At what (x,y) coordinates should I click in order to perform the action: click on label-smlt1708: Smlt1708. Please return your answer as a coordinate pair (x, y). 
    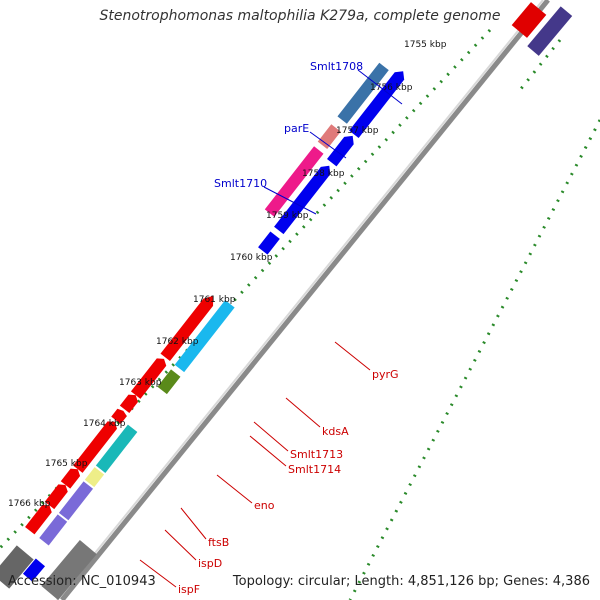
    Looking at the image, I should click on (336, 66).